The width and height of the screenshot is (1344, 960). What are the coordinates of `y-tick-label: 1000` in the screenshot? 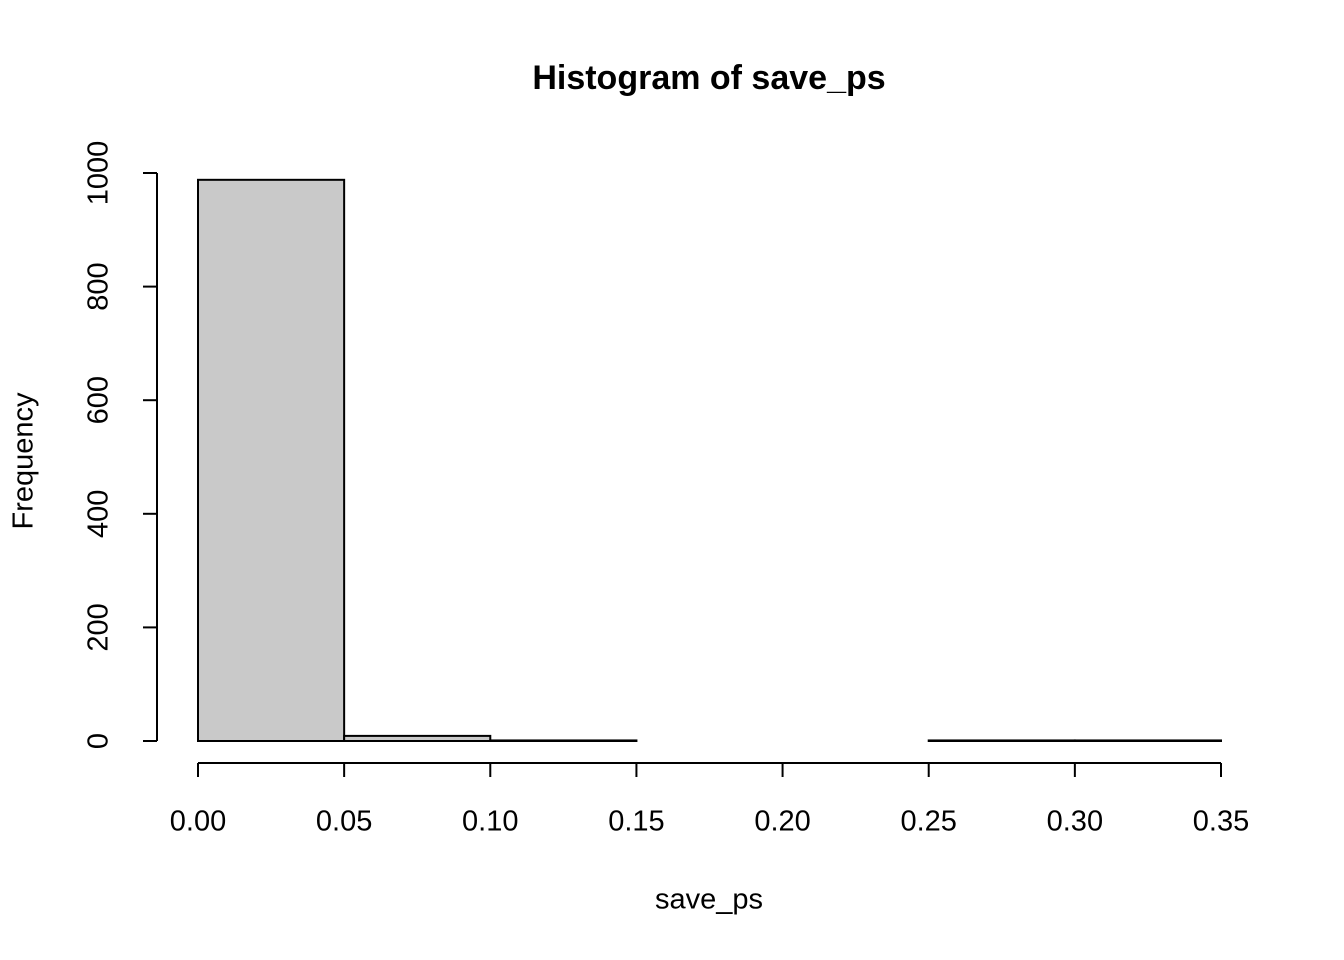 It's located at (99, 173).